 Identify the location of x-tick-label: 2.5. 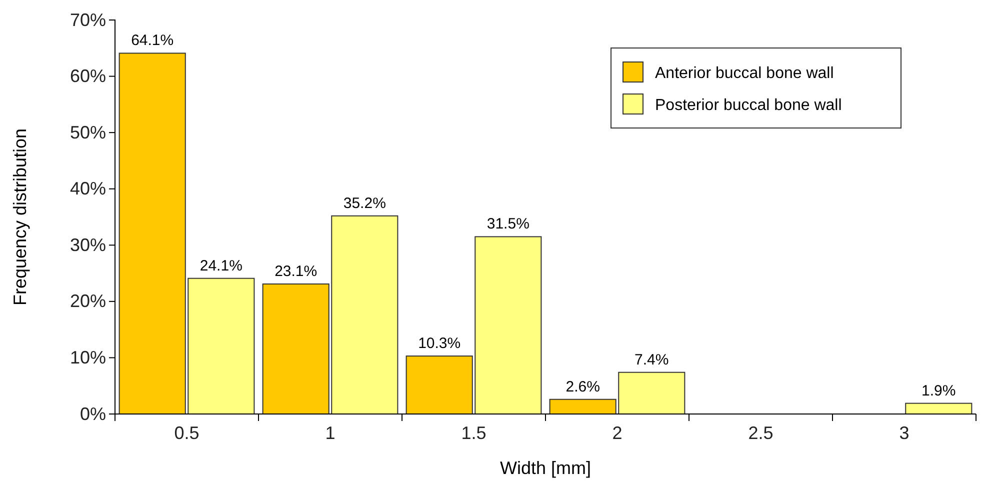
(761, 432).